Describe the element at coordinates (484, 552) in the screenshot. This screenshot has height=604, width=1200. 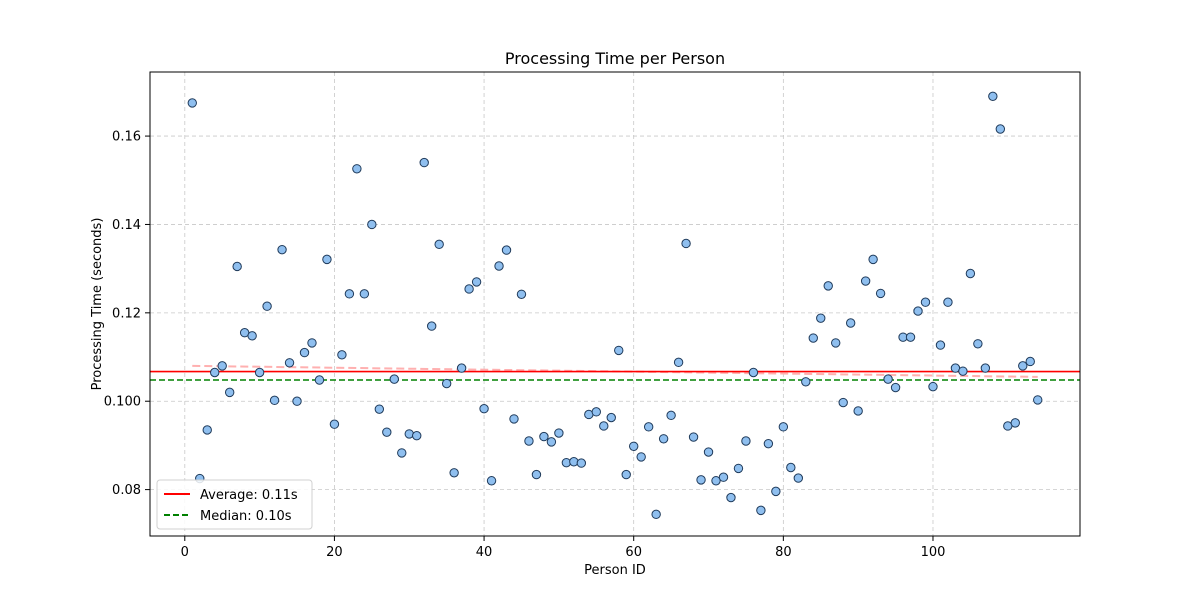
I see `x-tick-label: 40` at that location.